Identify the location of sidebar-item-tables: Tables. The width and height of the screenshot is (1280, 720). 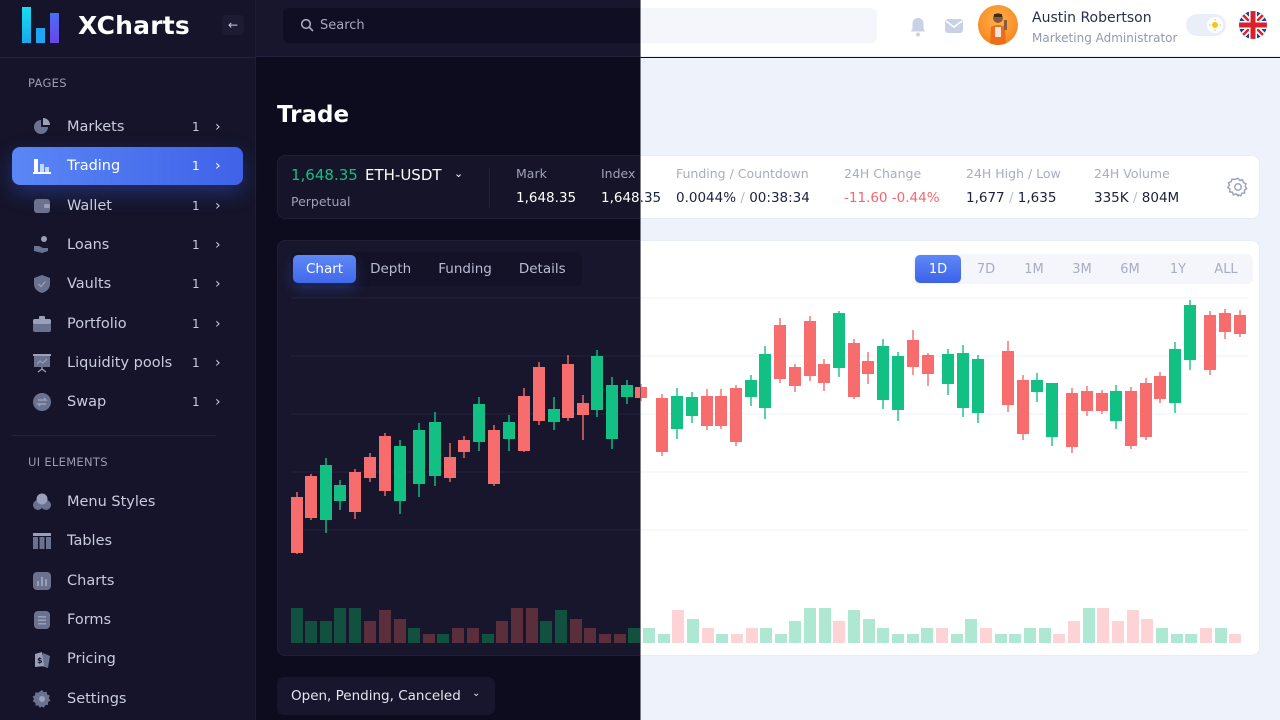
(127, 541).